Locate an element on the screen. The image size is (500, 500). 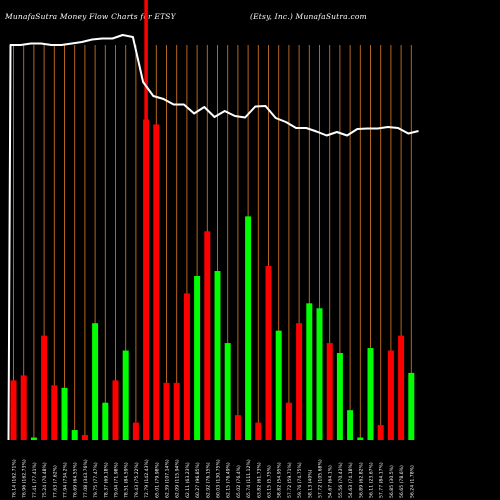
x-tick-label: 56.89 (62.82%) is located at coordinates (361, 480).